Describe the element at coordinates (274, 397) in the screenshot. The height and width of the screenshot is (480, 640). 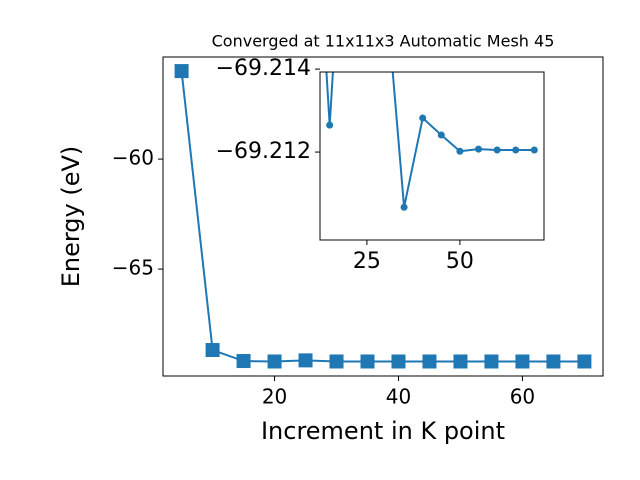
I see `x-tick-label: 20` at that location.